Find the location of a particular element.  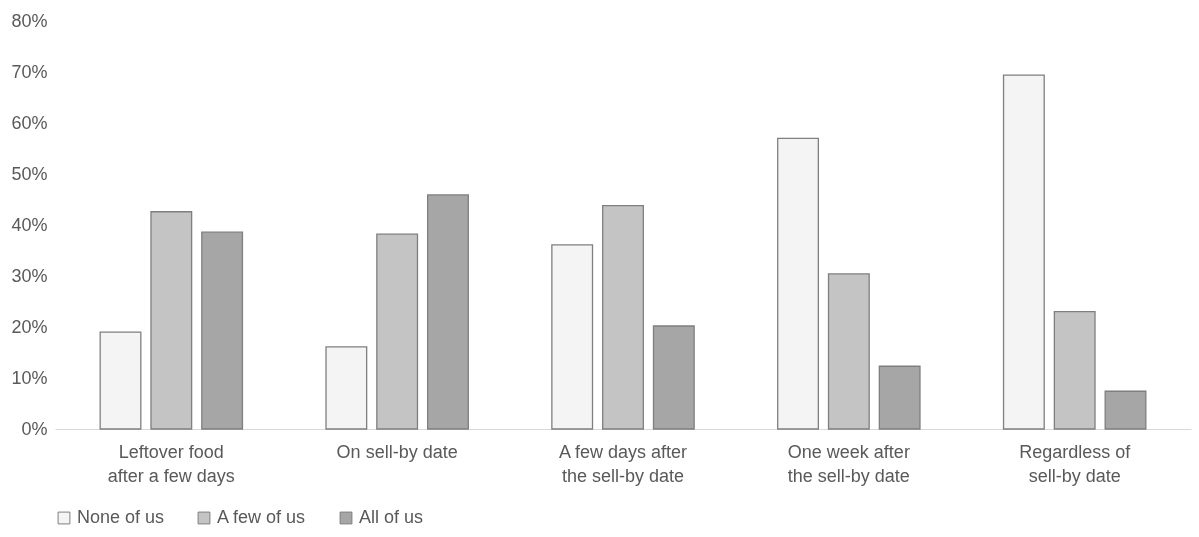

y-tick-label: 60% is located at coordinates (29, 122).